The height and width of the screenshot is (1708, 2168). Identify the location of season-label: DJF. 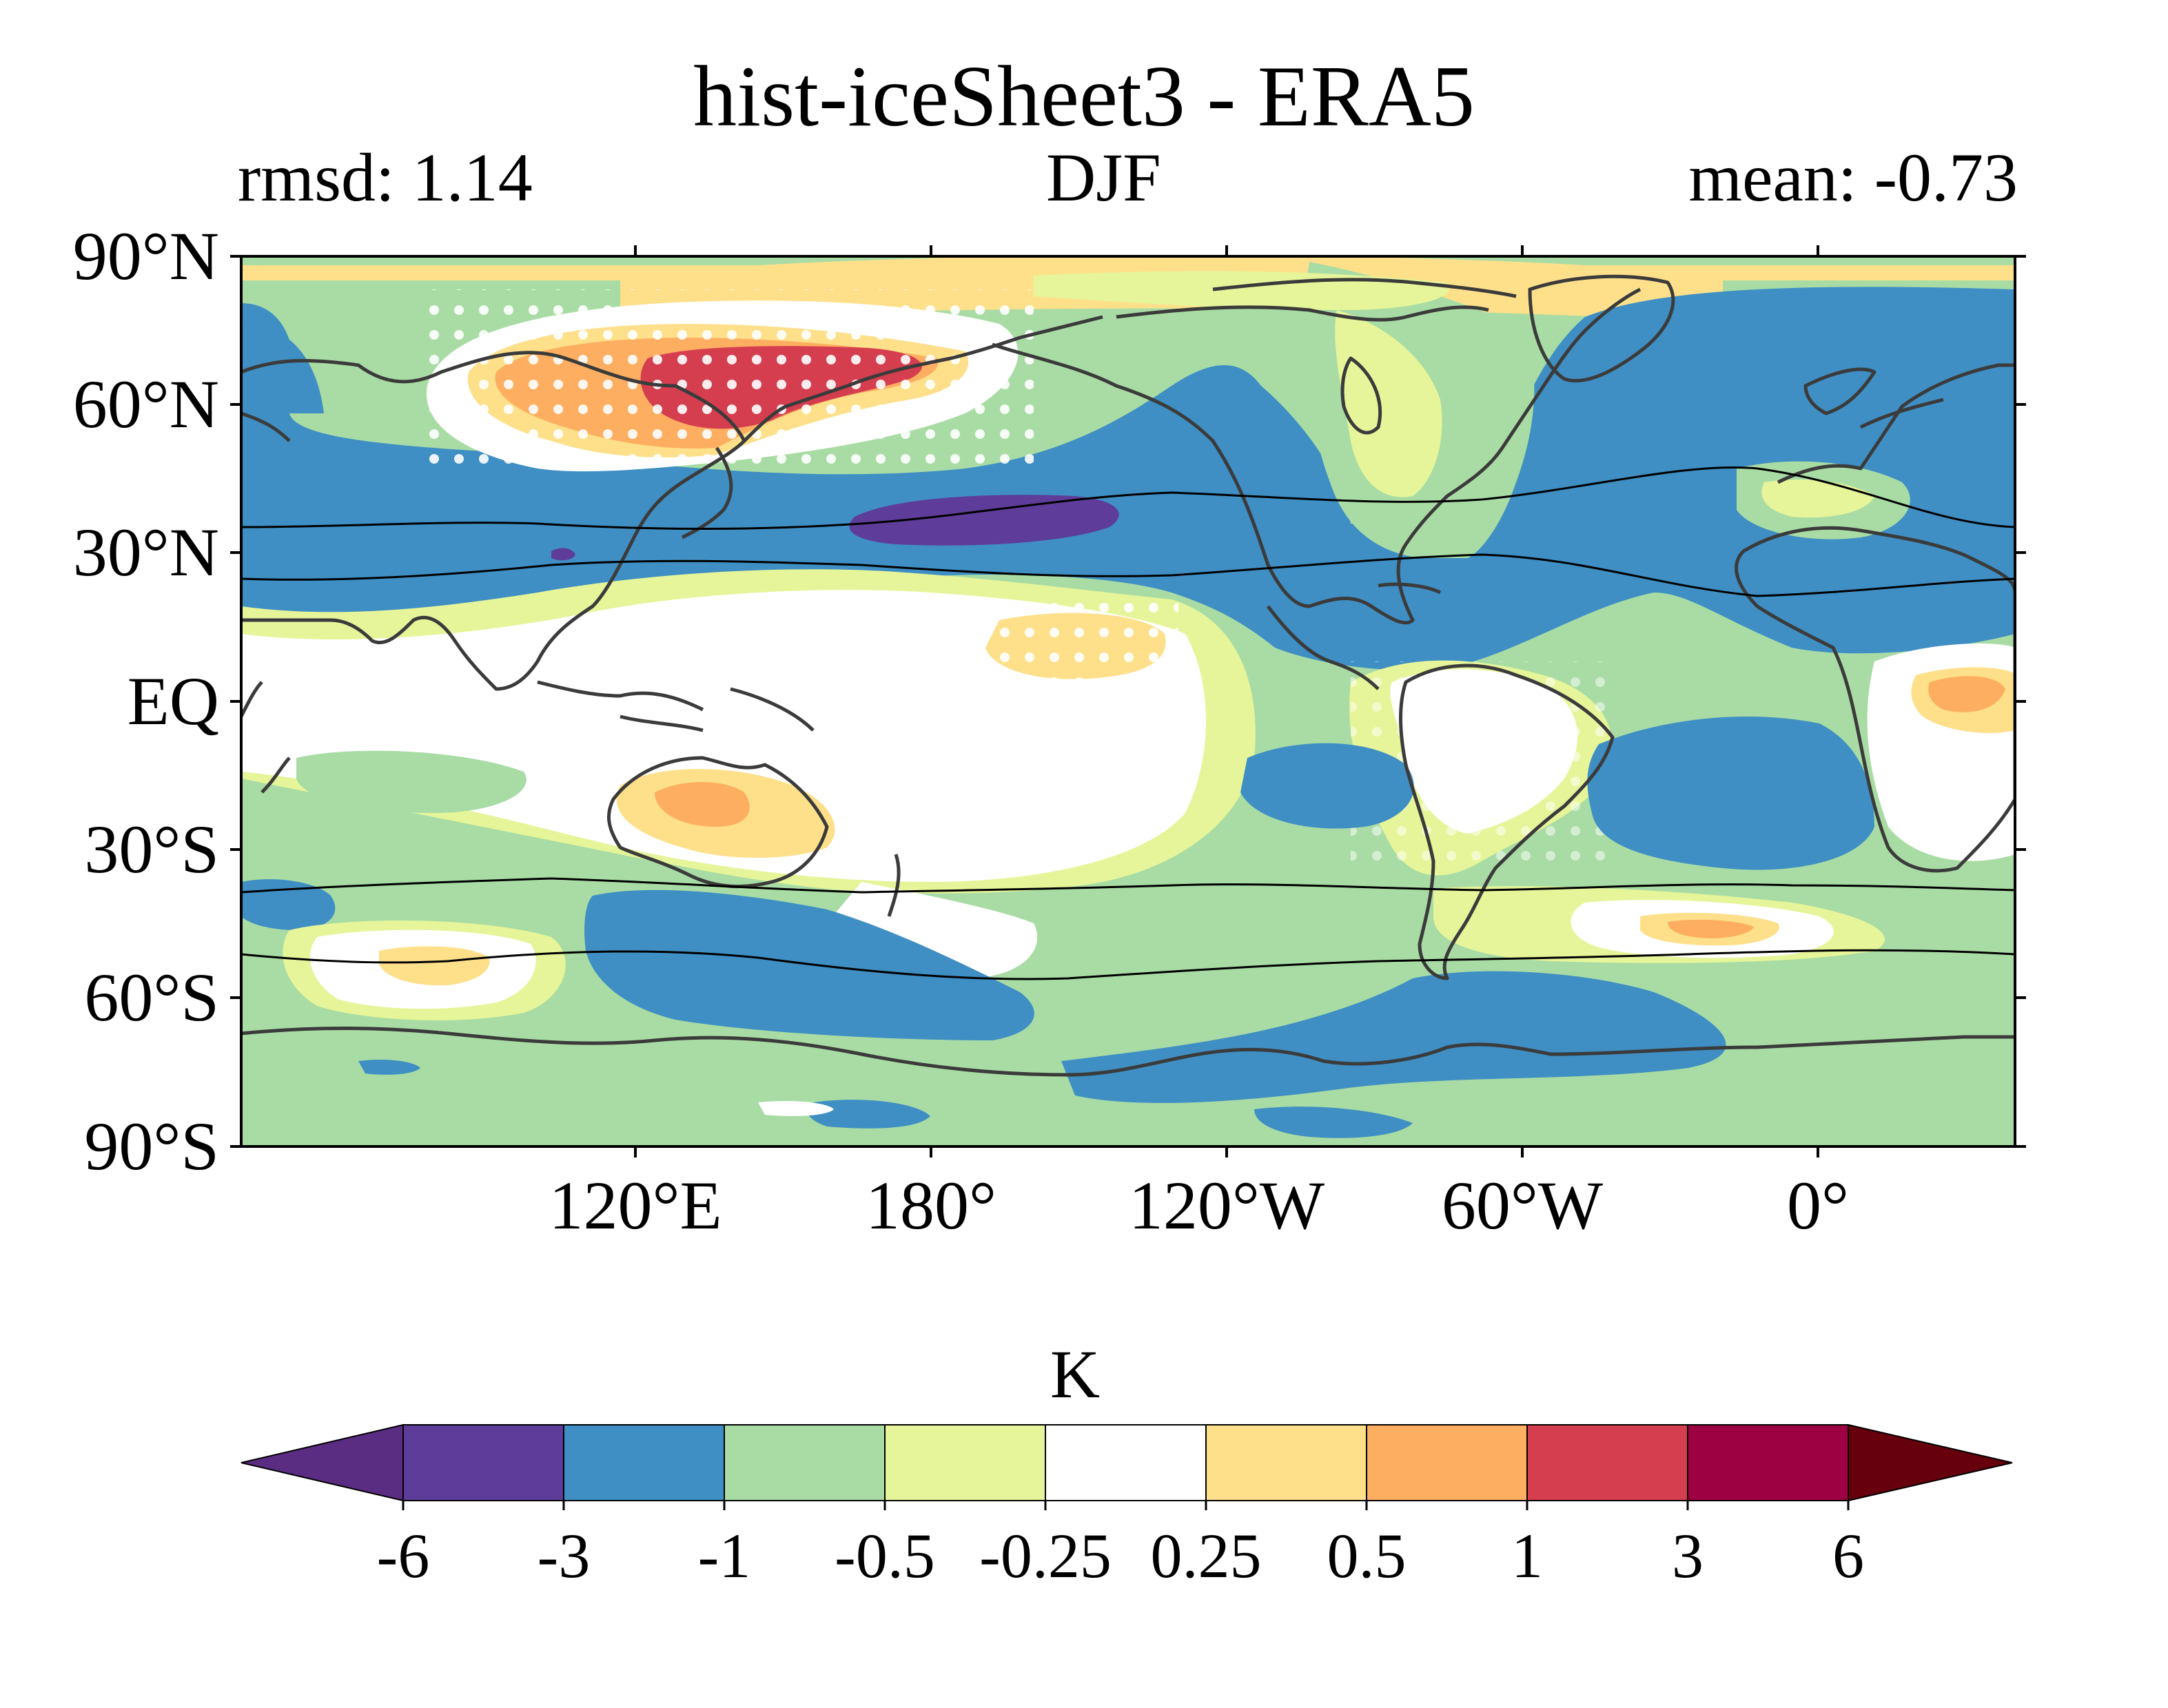
(1103, 177).